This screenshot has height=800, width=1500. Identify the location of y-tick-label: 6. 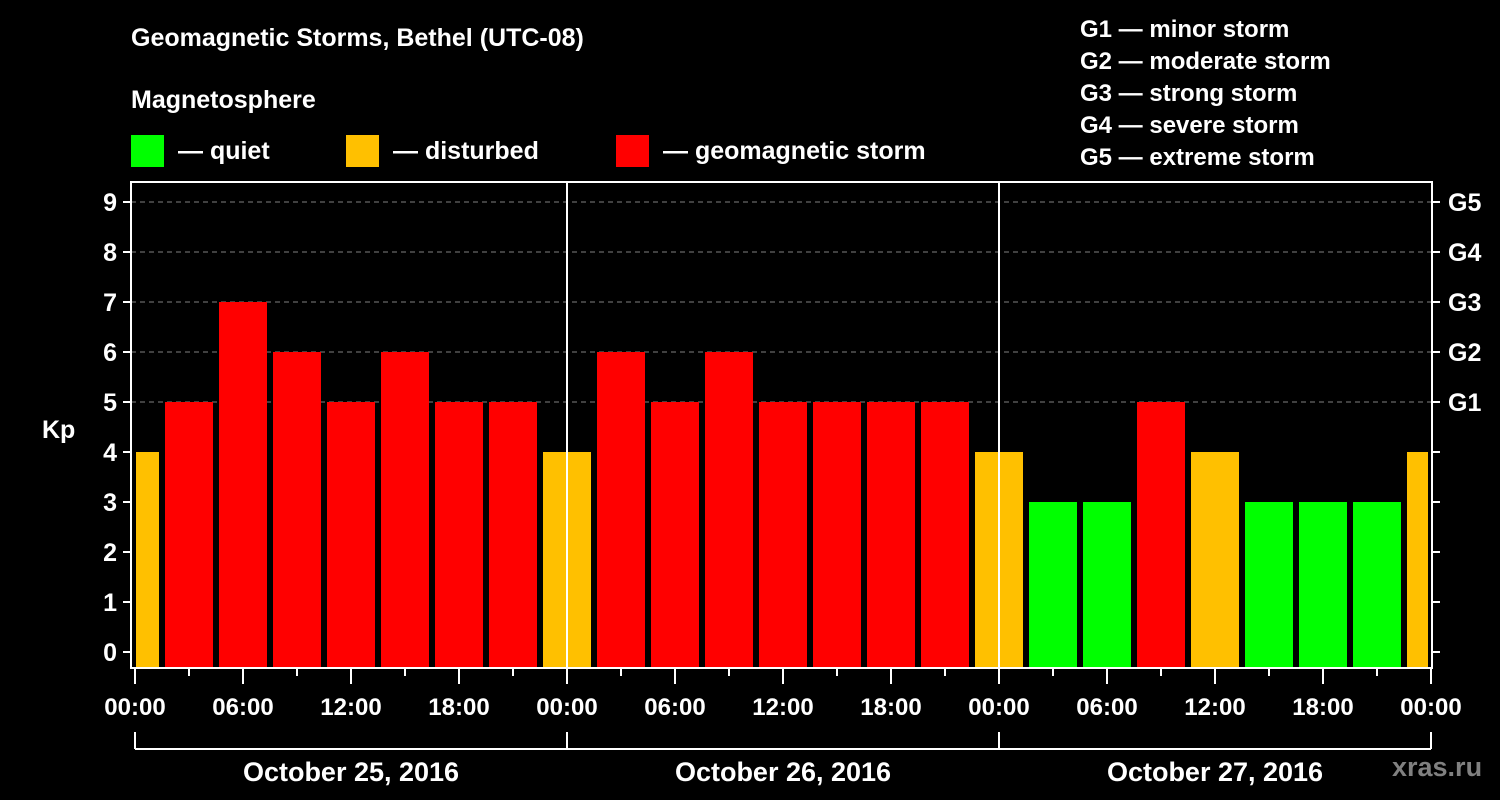
(110, 353).